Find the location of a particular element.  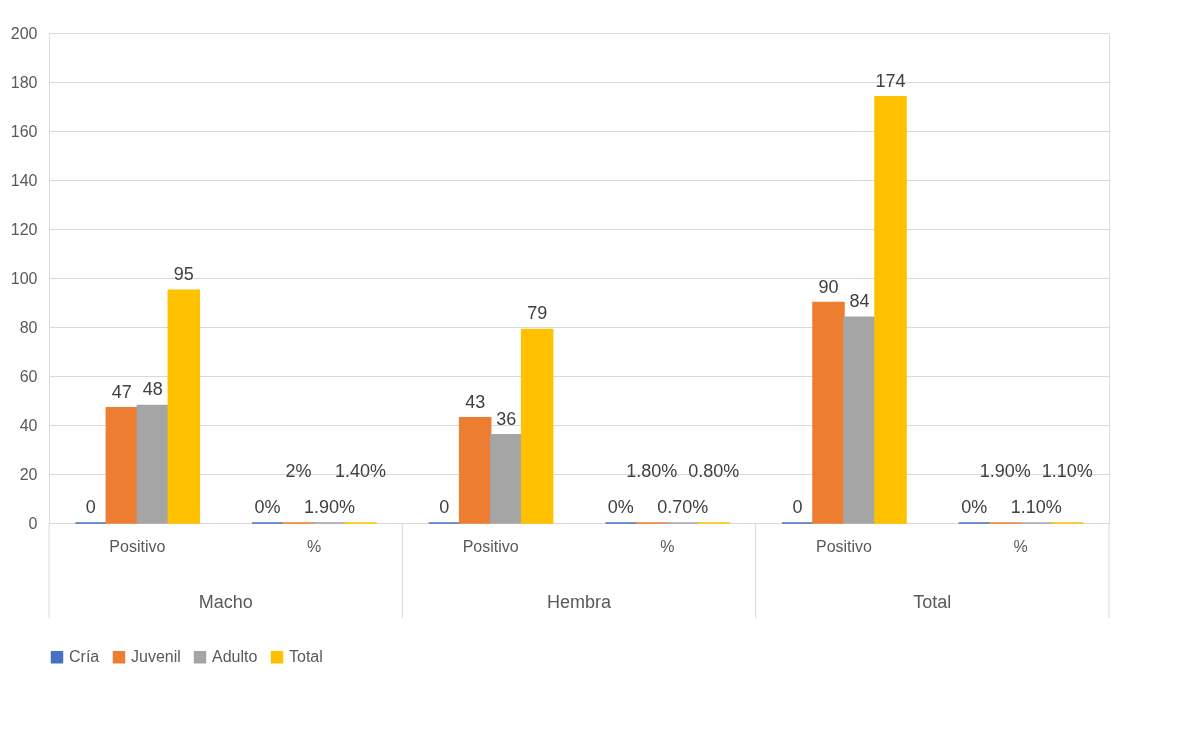

legend-label: Total is located at coordinates (306, 657).